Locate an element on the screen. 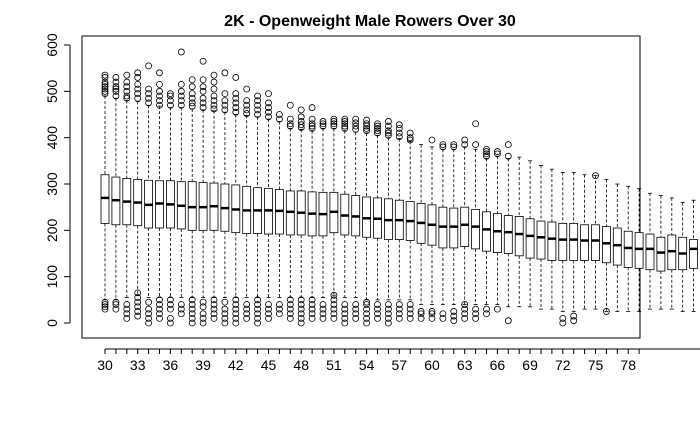 The width and height of the screenshot is (700, 432). x-tick-label: 51 is located at coordinates (334, 365).